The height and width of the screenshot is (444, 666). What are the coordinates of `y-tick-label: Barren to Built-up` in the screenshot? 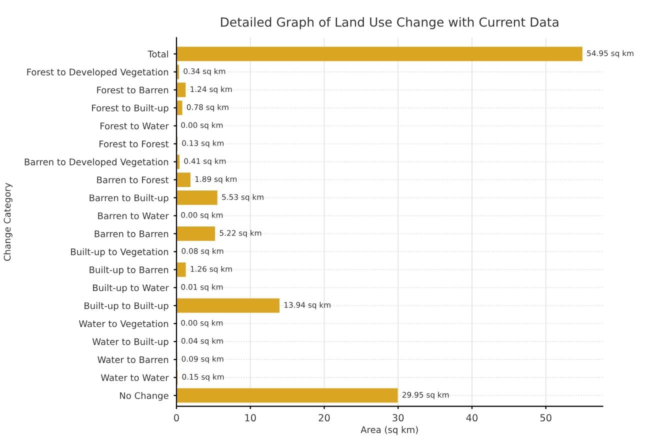 It's located at (129, 199).